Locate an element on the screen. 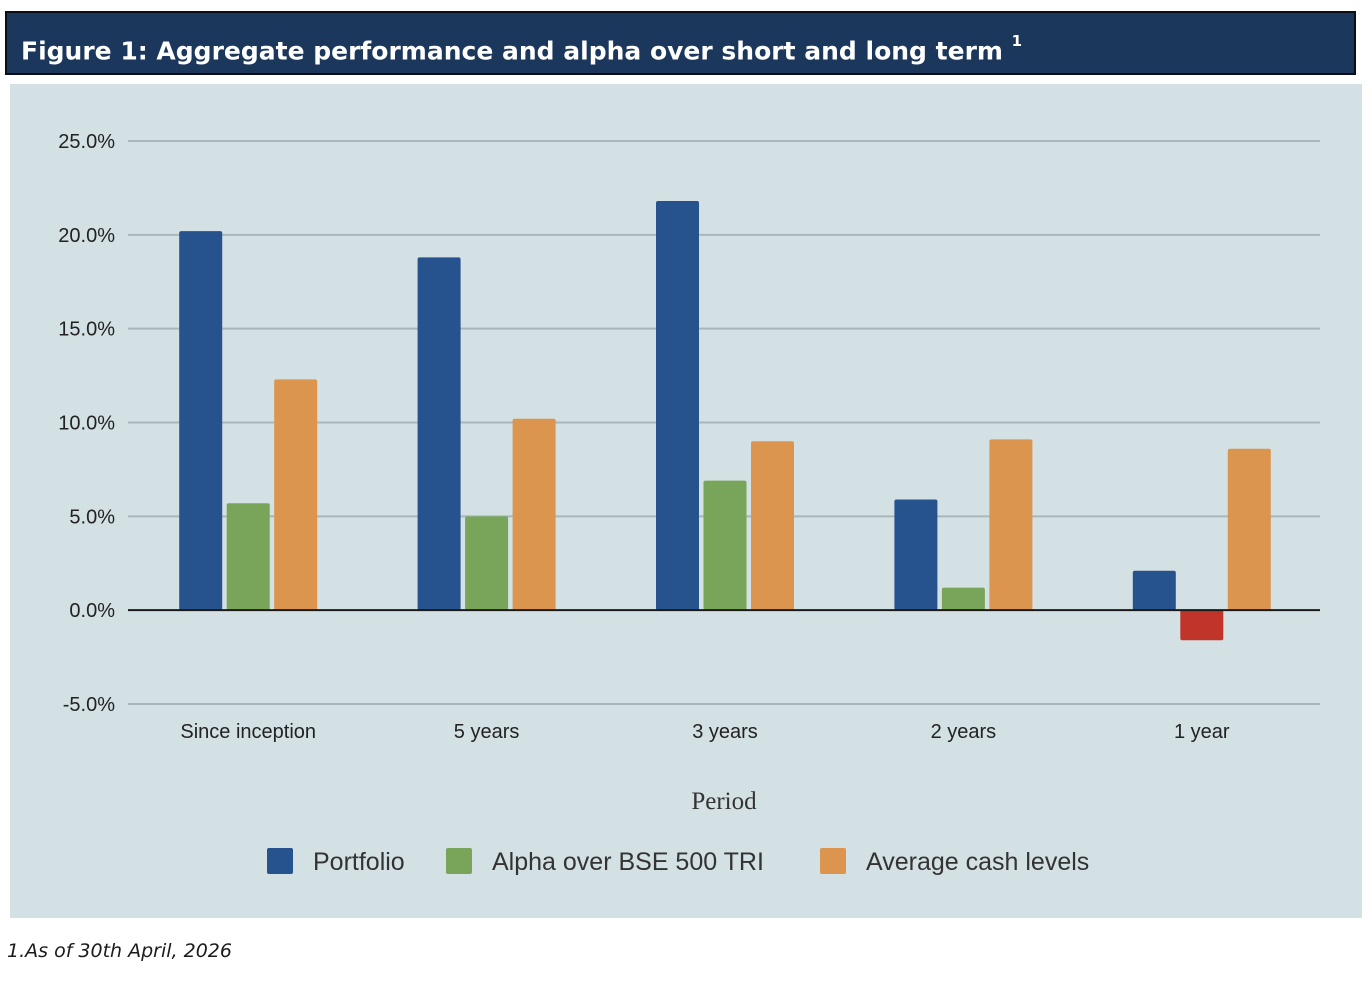 The width and height of the screenshot is (1372, 984). y-tick-label: 10.0% is located at coordinates (86, 424).